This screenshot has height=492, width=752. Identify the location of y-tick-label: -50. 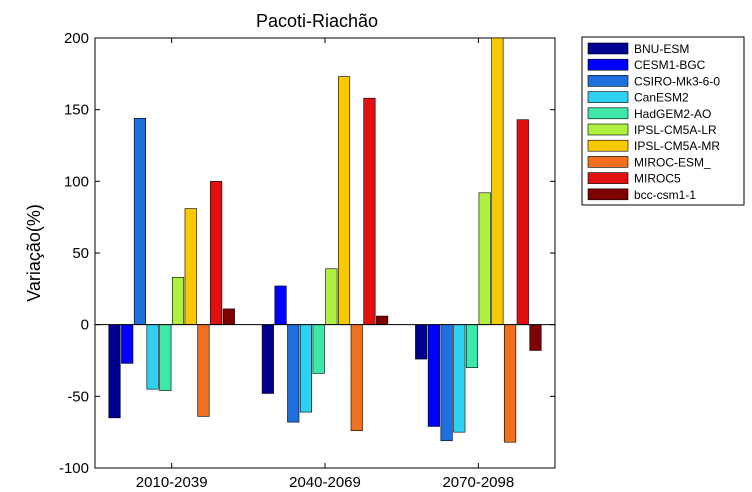
(78, 396).